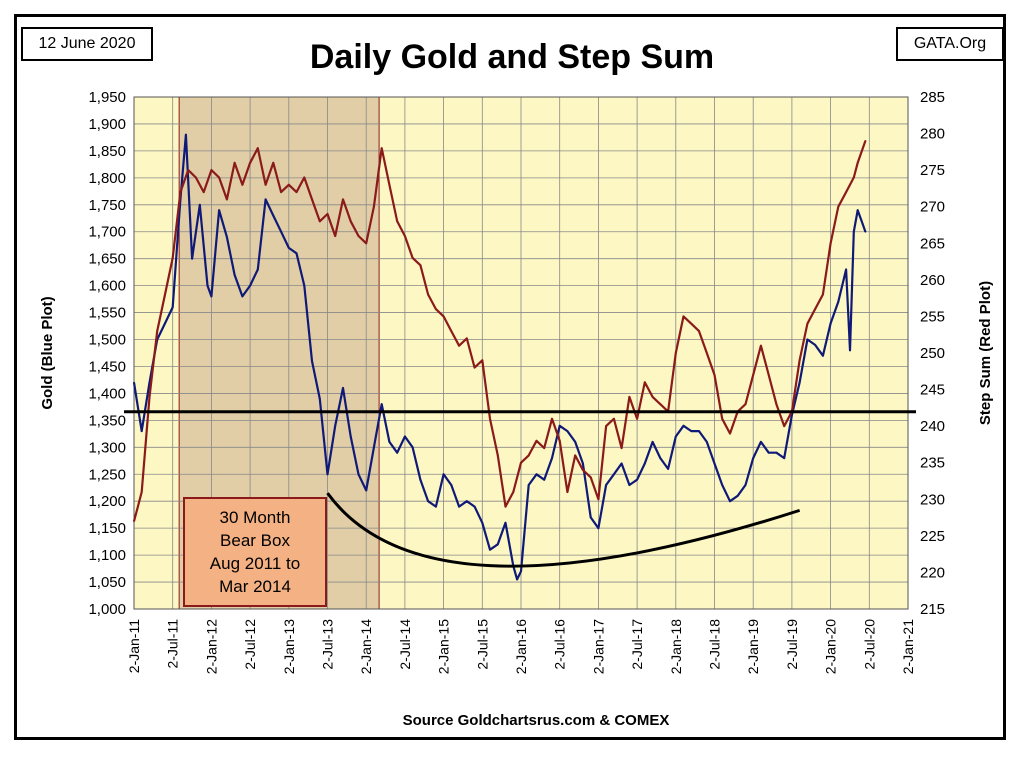 This screenshot has height=759, width=1024. What do you see at coordinates (211, 646) in the screenshot?
I see `x-tick-label: 2-Jan-12` at bounding box center [211, 646].